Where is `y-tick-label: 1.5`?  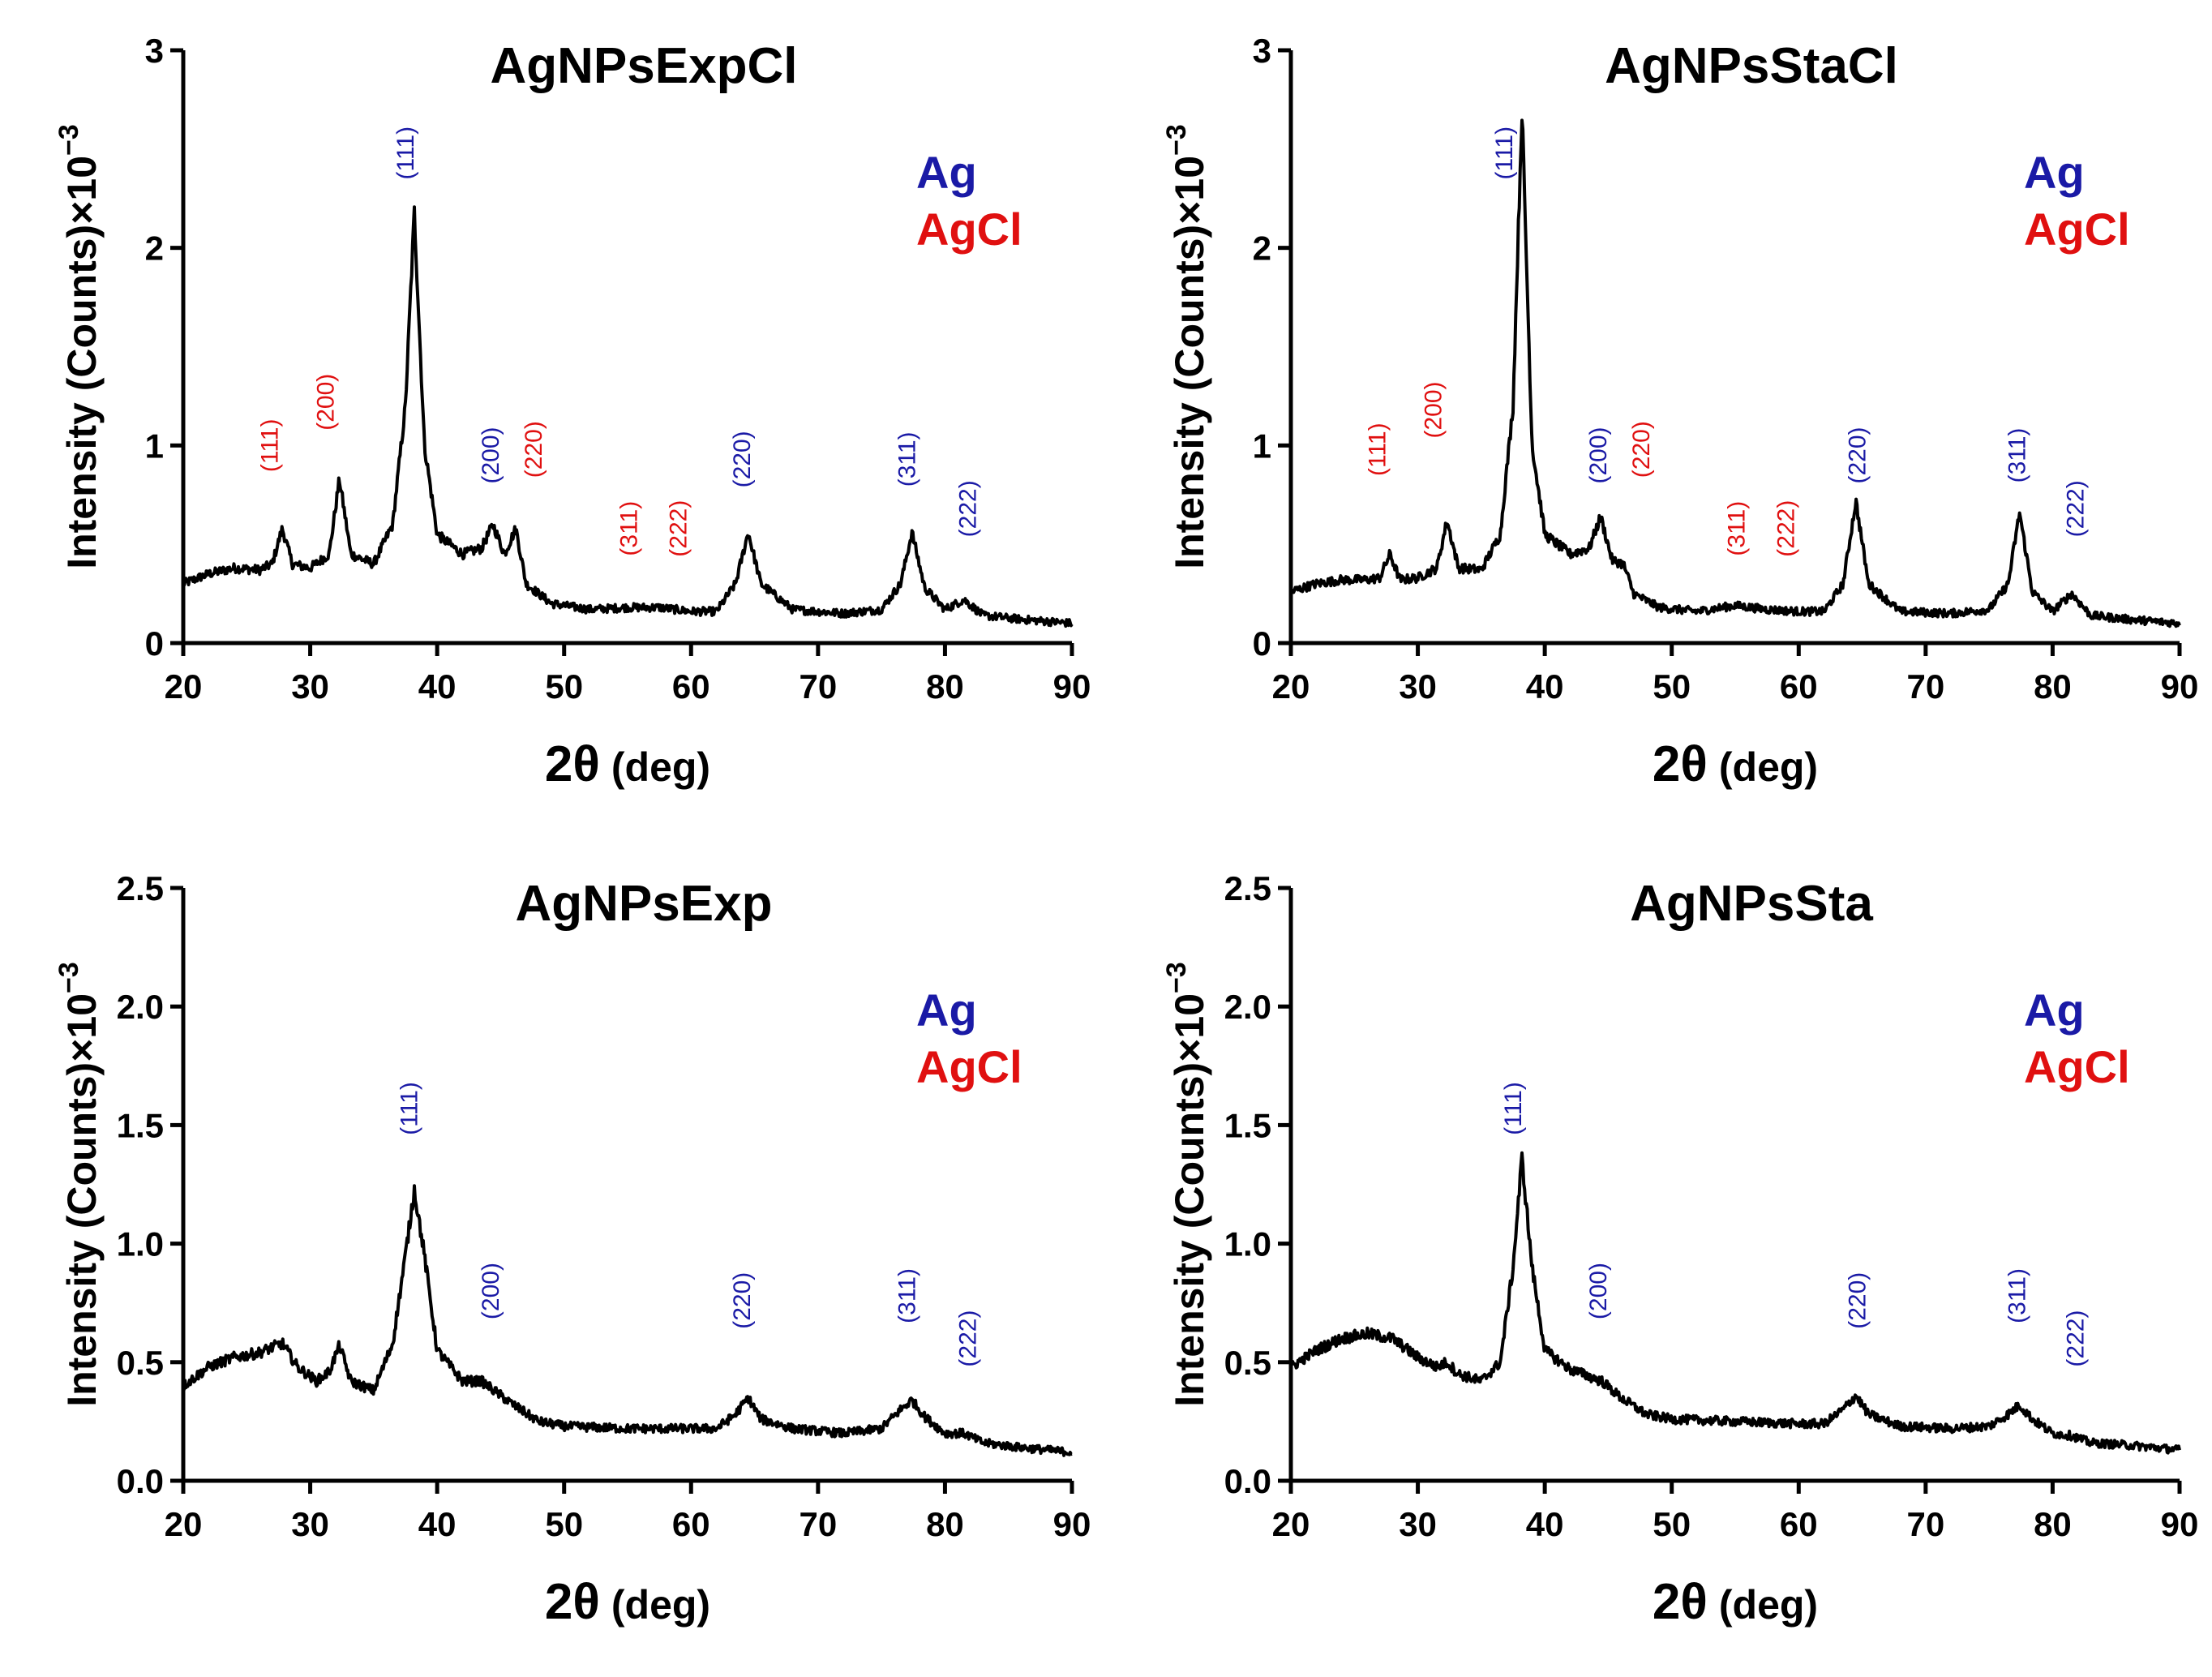 y-tick-label: 1.5 is located at coordinates (140, 1125).